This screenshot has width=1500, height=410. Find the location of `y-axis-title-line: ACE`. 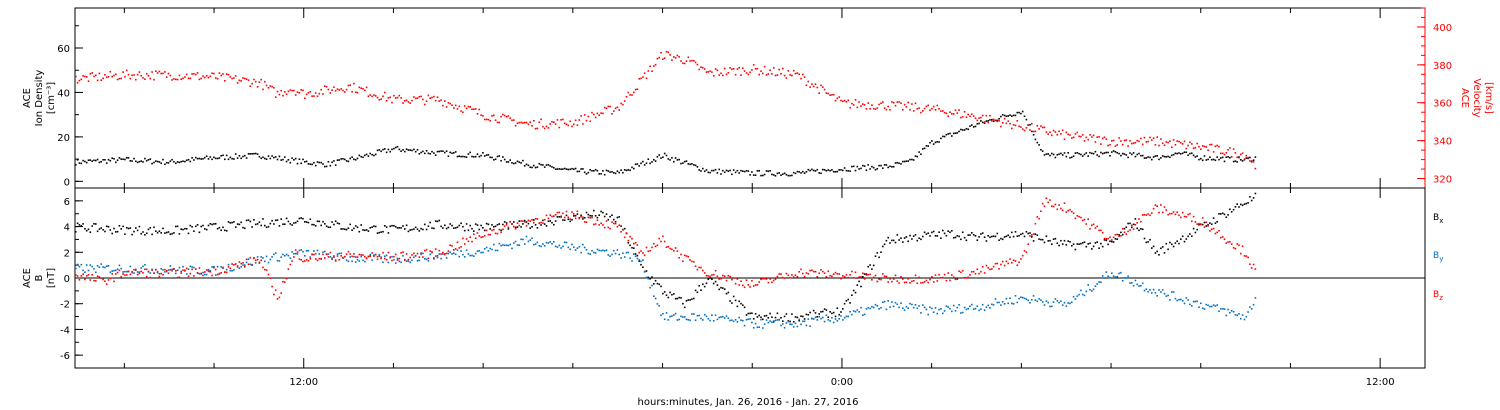

y-axis-title-line: ACE is located at coordinates (27, 98).